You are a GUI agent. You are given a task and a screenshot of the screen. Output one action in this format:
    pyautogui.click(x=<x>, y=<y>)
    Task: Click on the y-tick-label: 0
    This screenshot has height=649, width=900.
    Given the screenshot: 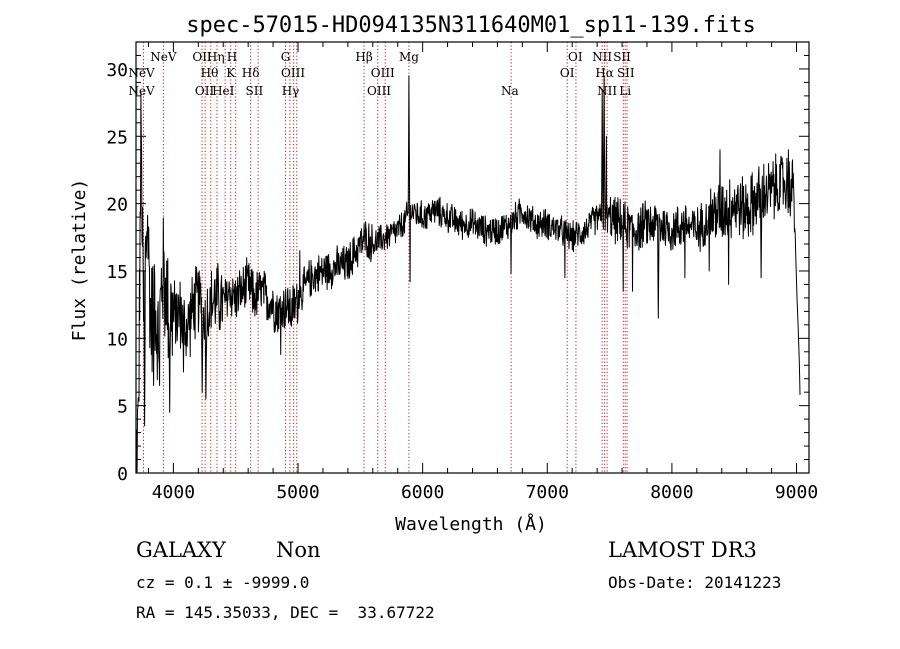 What is the action you would take?
    pyautogui.click(x=122, y=474)
    